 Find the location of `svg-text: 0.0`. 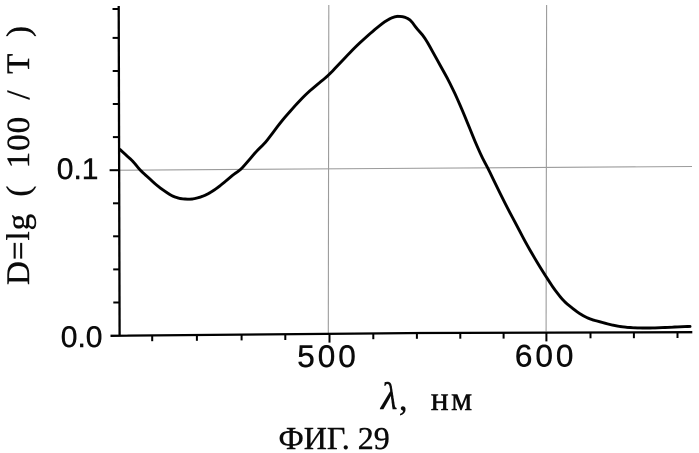

svg-text: 0.0 is located at coordinates (82, 337).